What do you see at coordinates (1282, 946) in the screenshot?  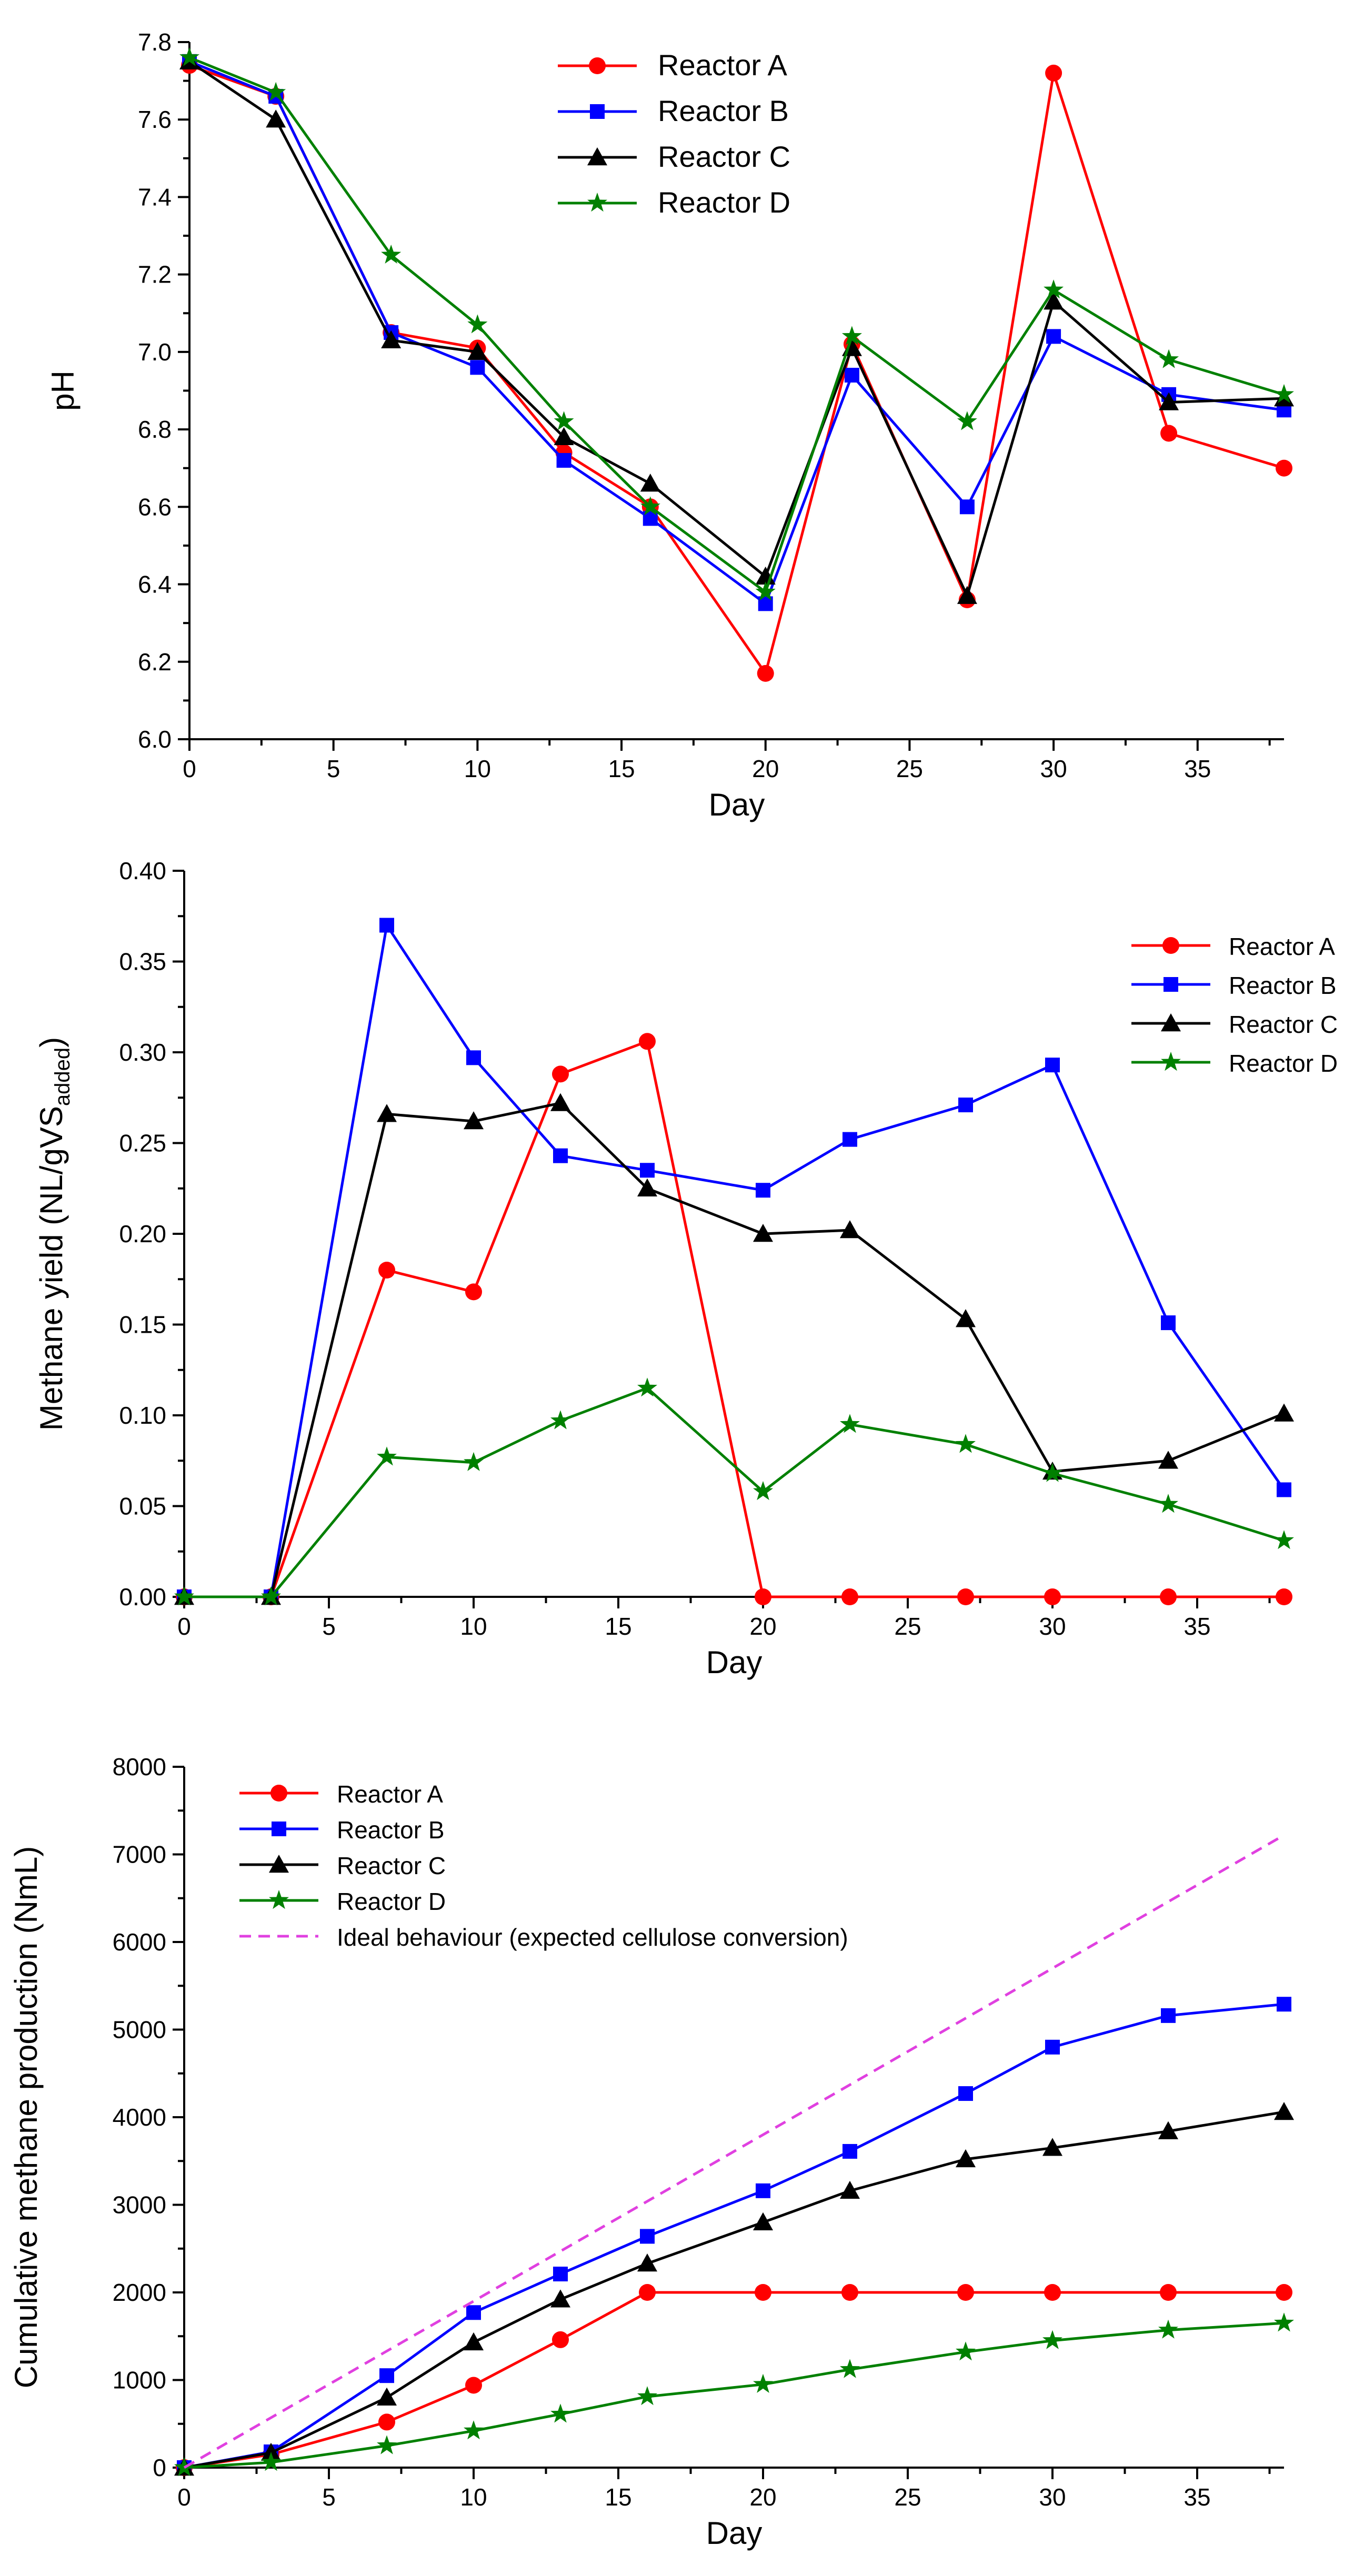 I see `legend-label: Reactor A` at bounding box center [1282, 946].